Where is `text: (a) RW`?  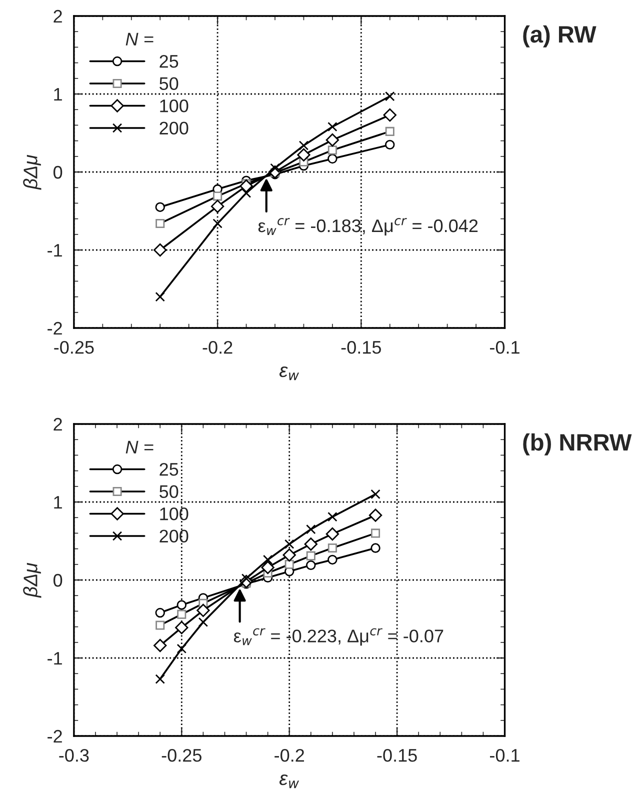
text: (a) RW is located at coordinates (559, 36).